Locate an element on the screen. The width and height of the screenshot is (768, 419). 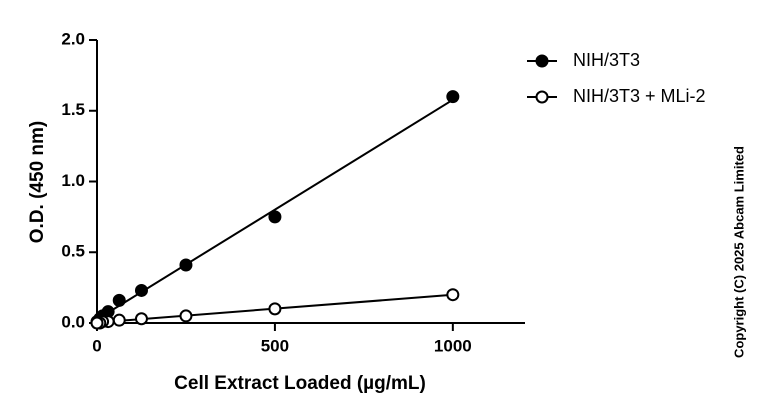
y-tick-label: 2.0 is located at coordinates (73, 38).